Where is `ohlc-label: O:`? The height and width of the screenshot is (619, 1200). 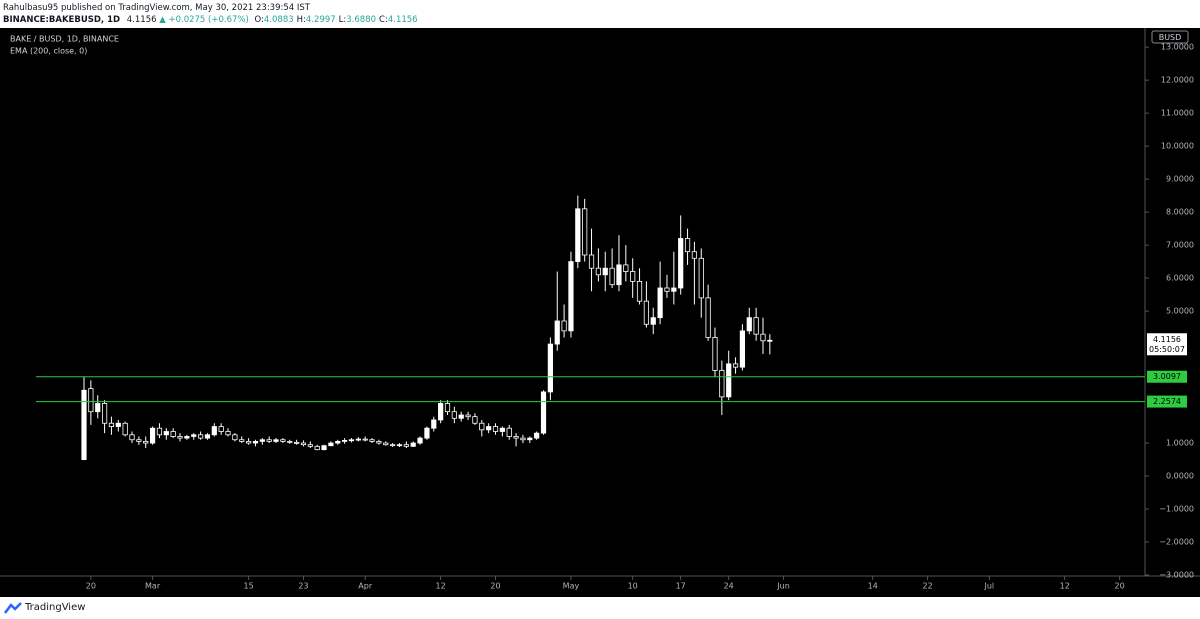
ohlc-label: O: is located at coordinates (259, 20).